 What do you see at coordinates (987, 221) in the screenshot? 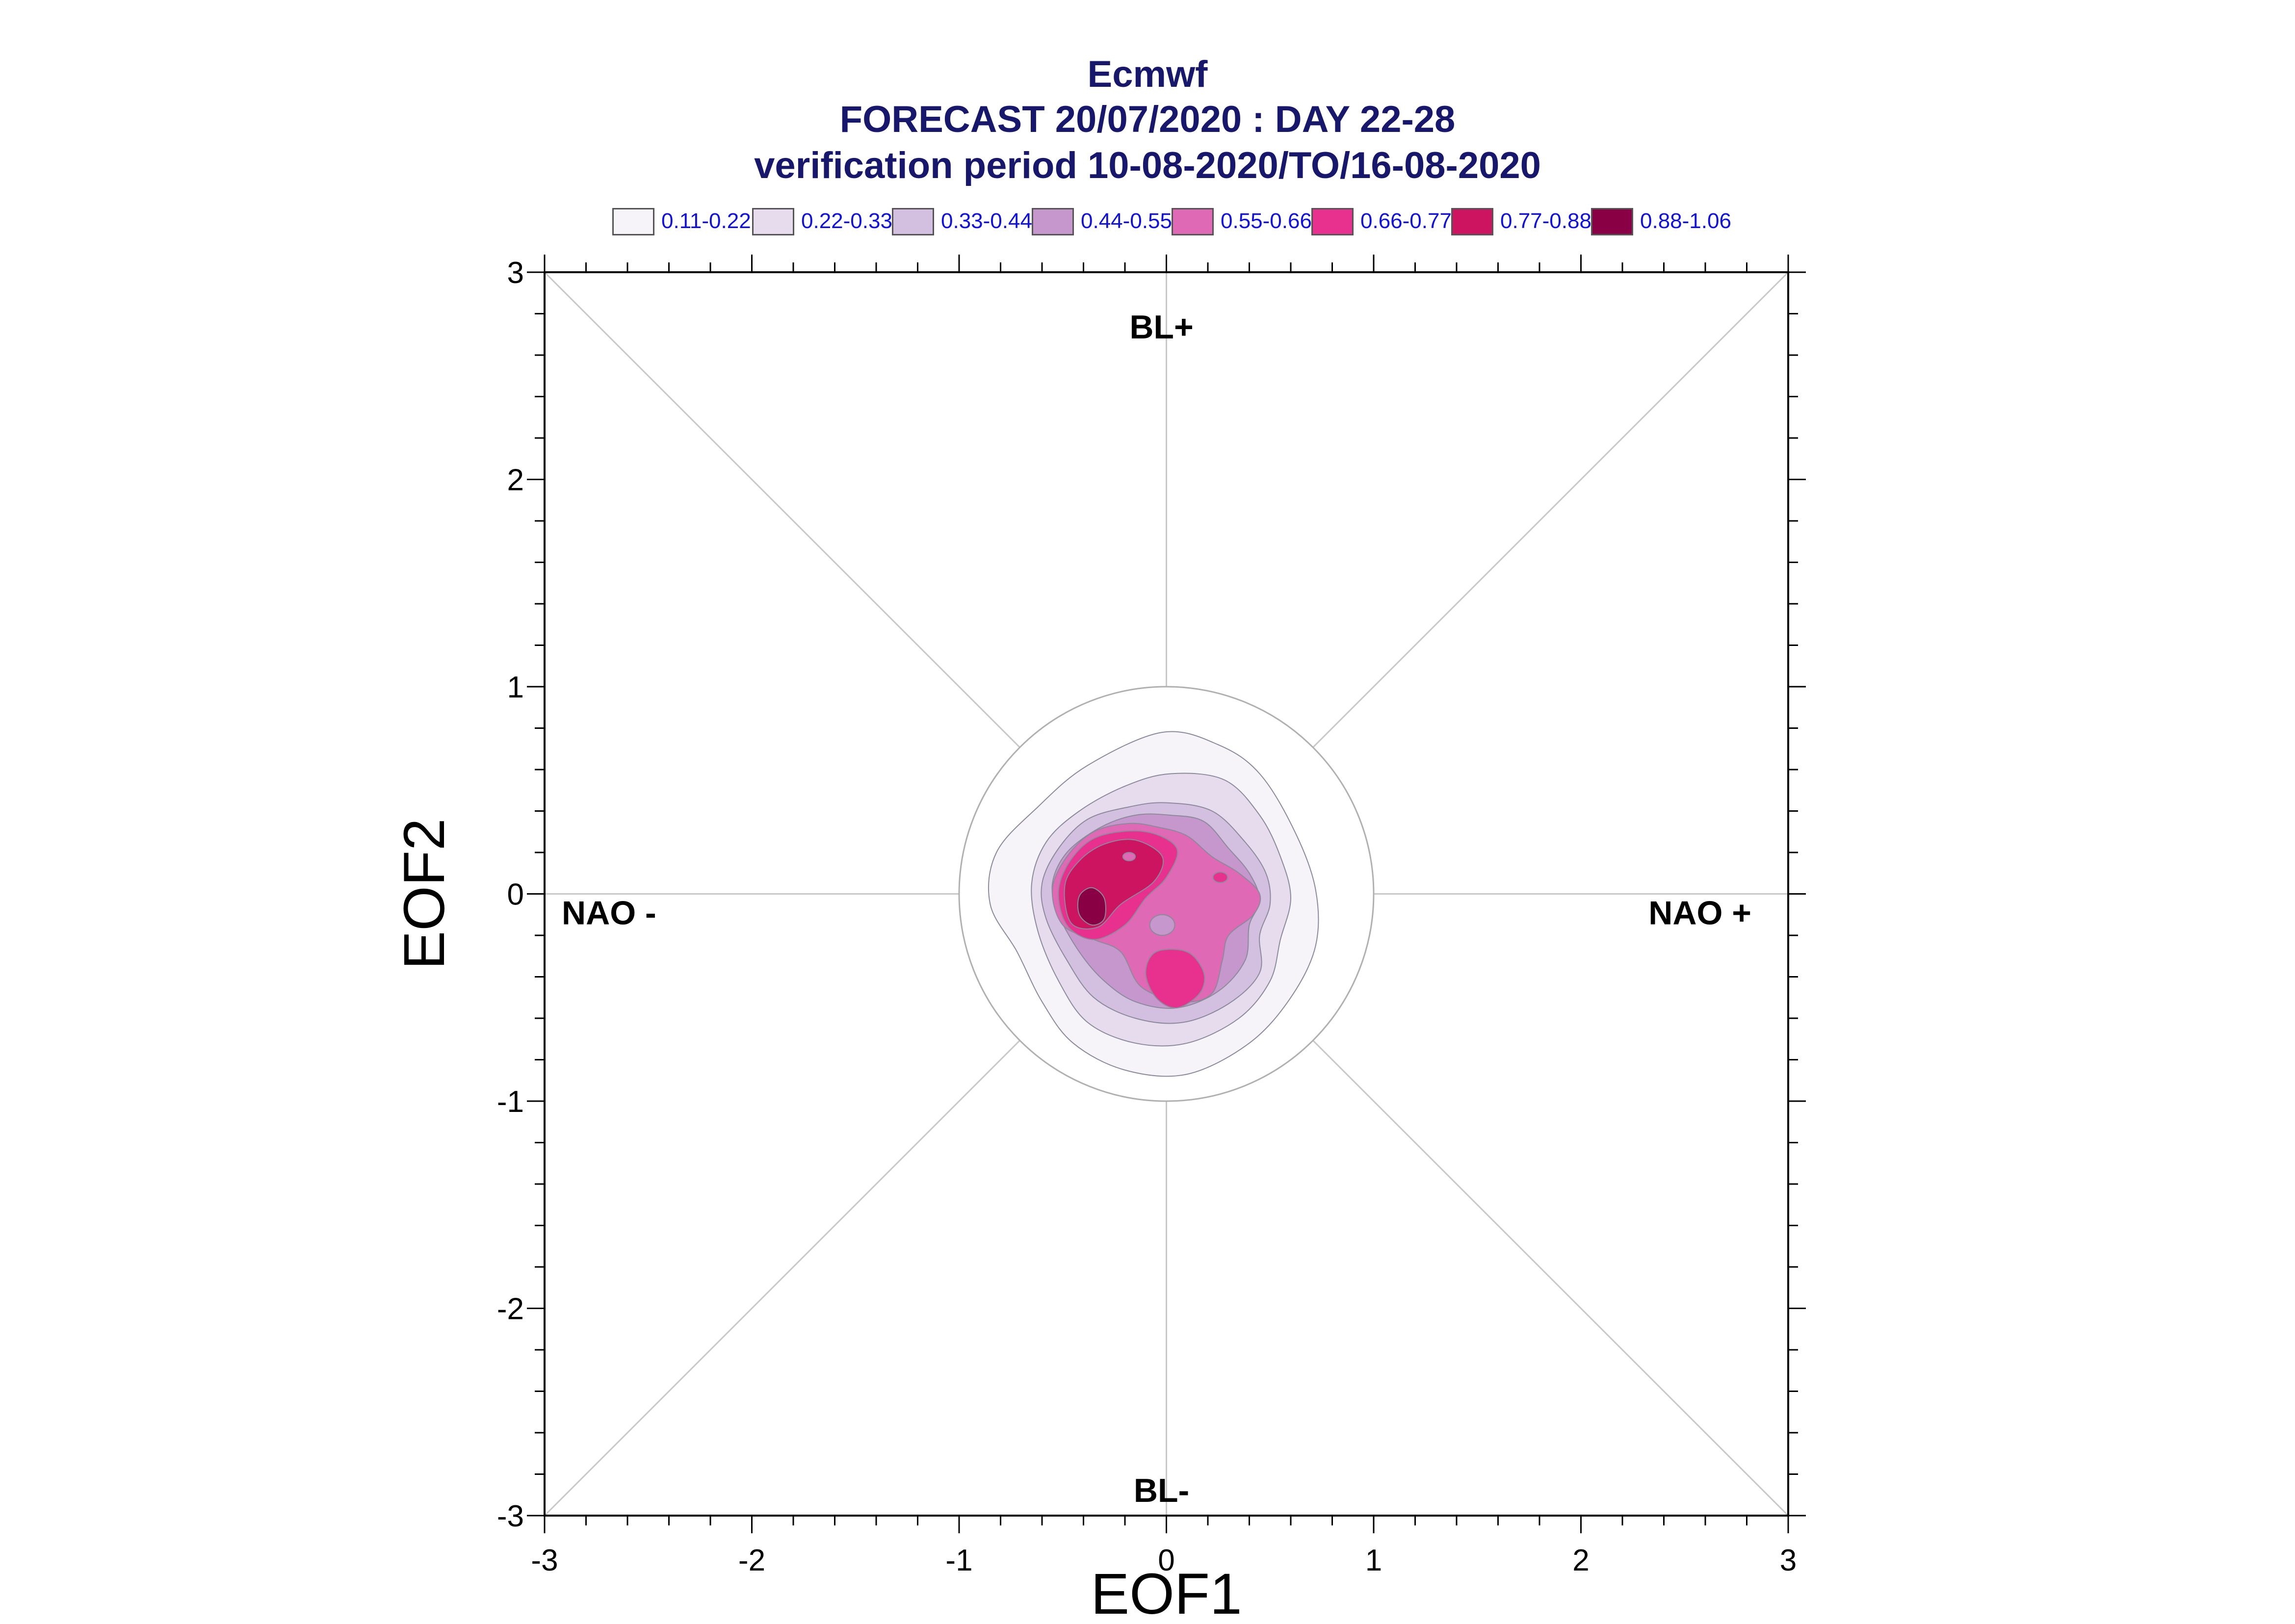
I see `legend-label: 0.33-0.44` at bounding box center [987, 221].